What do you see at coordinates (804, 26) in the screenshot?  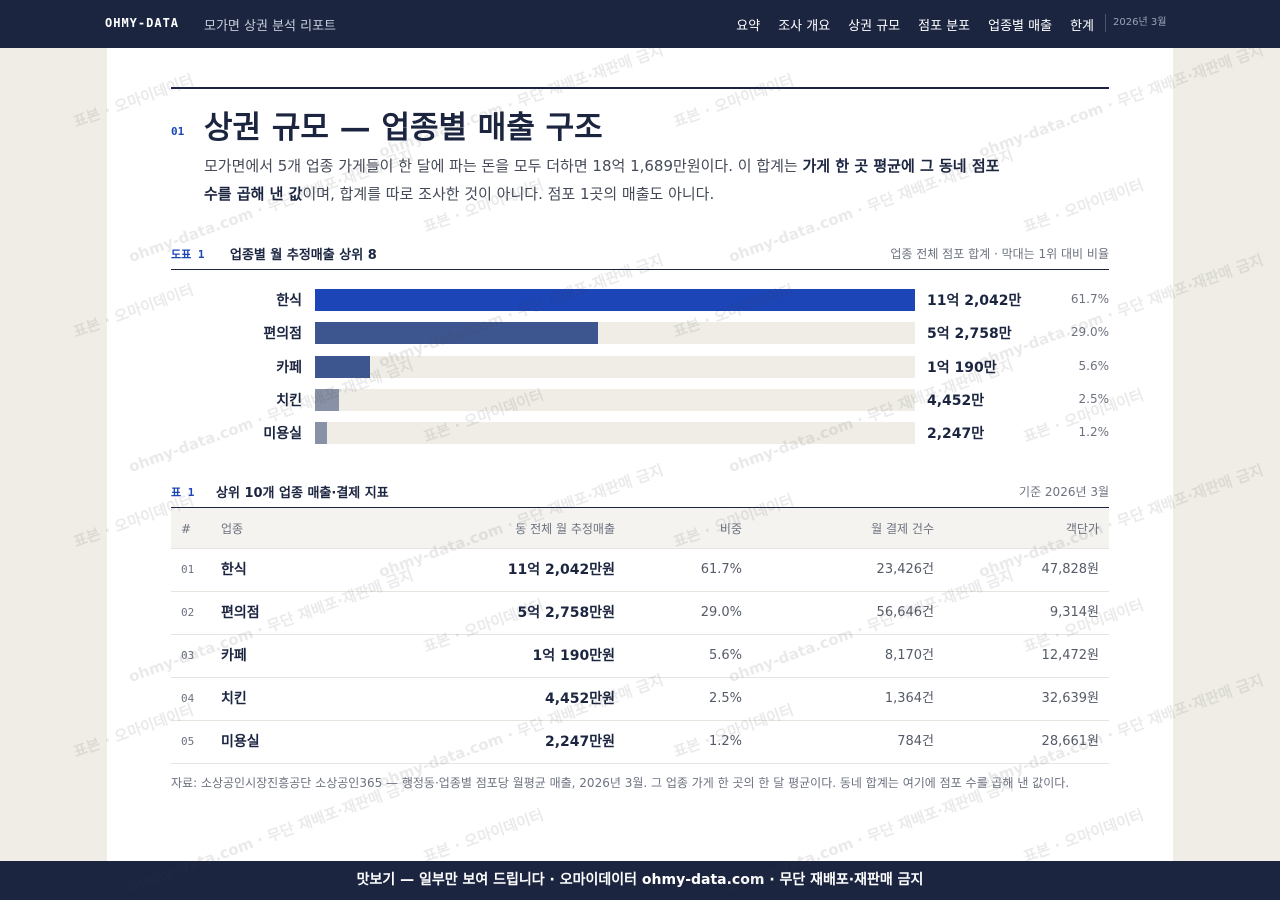 I see `nav-link: 조사 개요` at bounding box center [804, 26].